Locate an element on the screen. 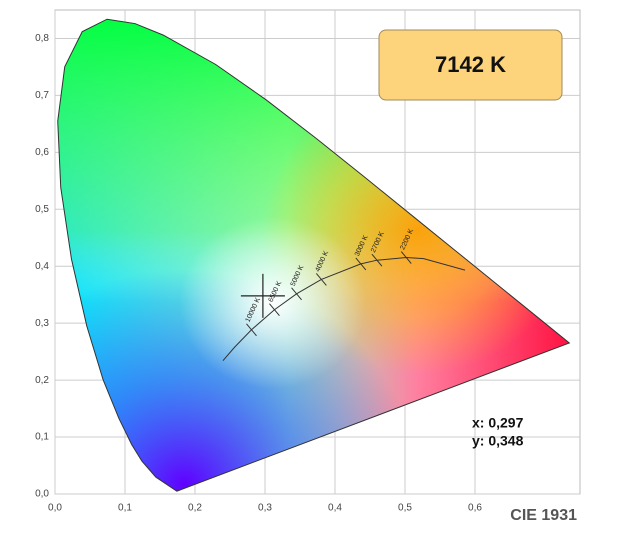 The height and width of the screenshot is (555, 620). x-tick-label: 0,5 is located at coordinates (405, 508).